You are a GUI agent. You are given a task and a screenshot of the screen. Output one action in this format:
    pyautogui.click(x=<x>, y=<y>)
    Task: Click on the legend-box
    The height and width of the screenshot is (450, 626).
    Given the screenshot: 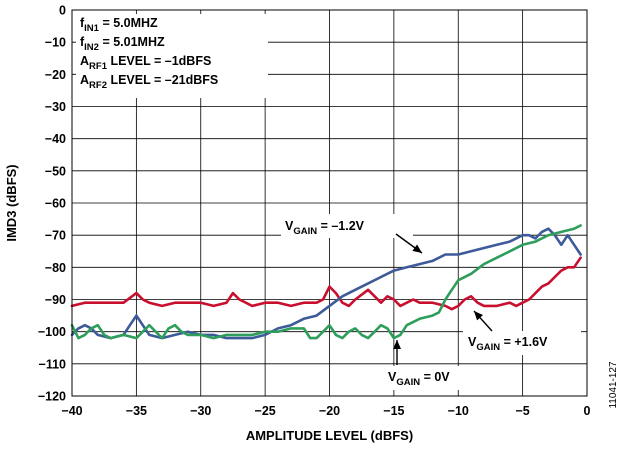 What is the action you would take?
    pyautogui.click(x=172, y=56)
    